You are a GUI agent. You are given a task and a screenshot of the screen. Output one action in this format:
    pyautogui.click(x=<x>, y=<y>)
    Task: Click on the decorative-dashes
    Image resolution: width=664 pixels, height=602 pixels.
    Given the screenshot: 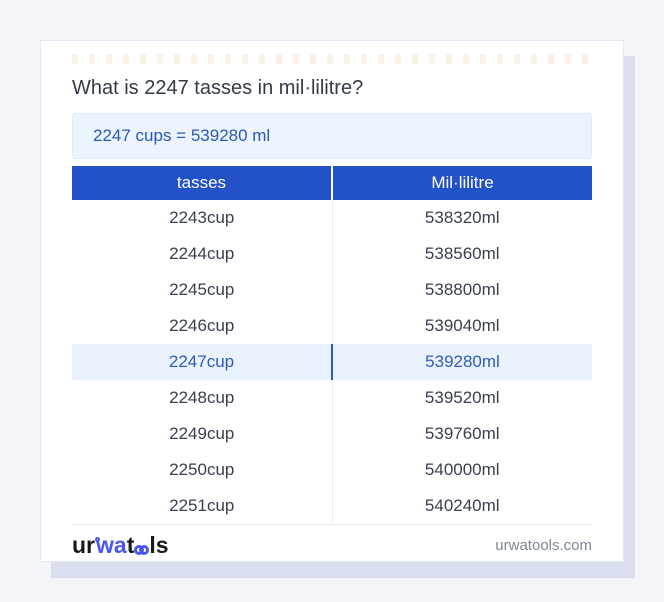 What is the action you would take?
    pyautogui.click(x=332, y=59)
    